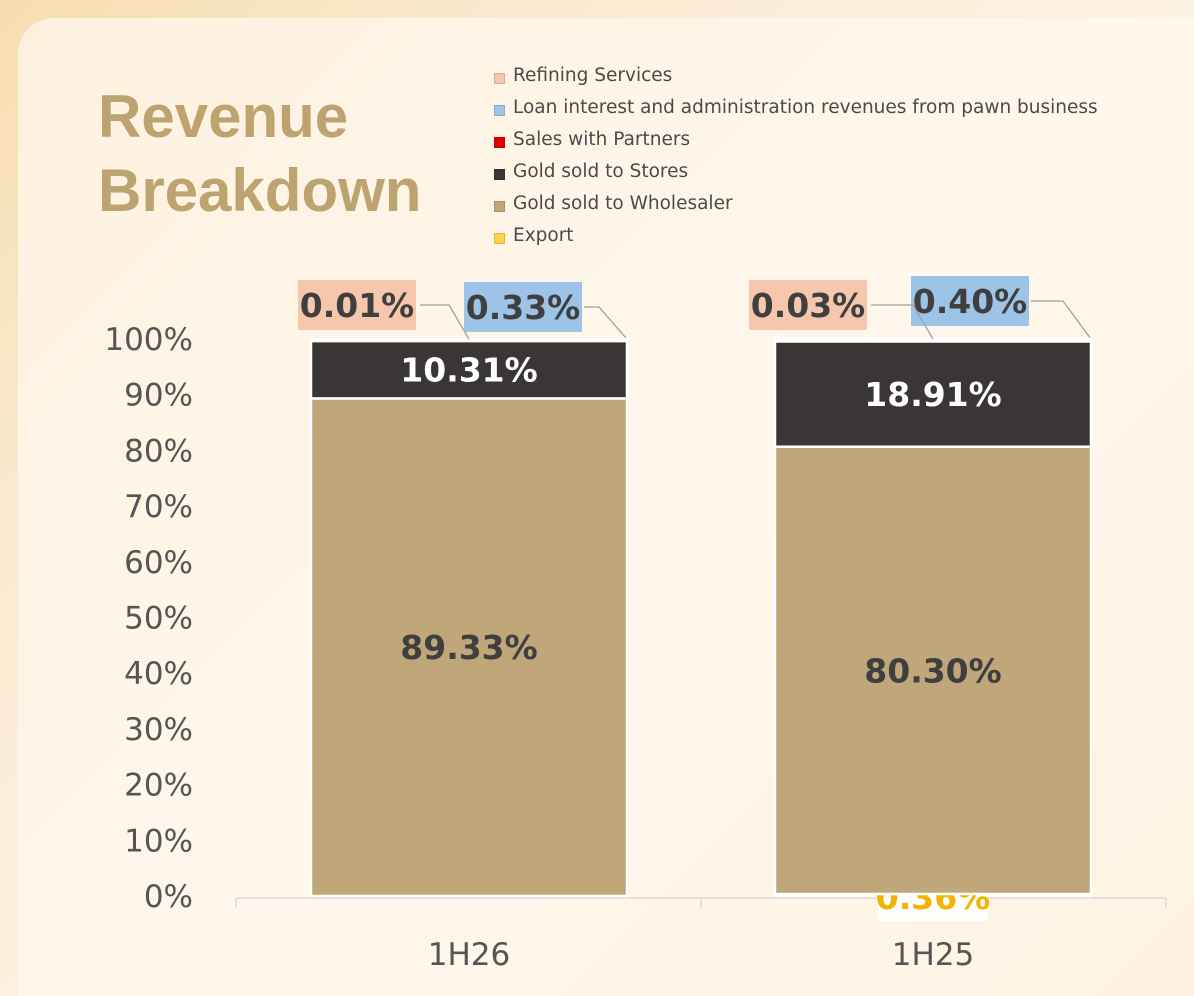  I want to click on y-tick-label: 90%, so click(158, 396).